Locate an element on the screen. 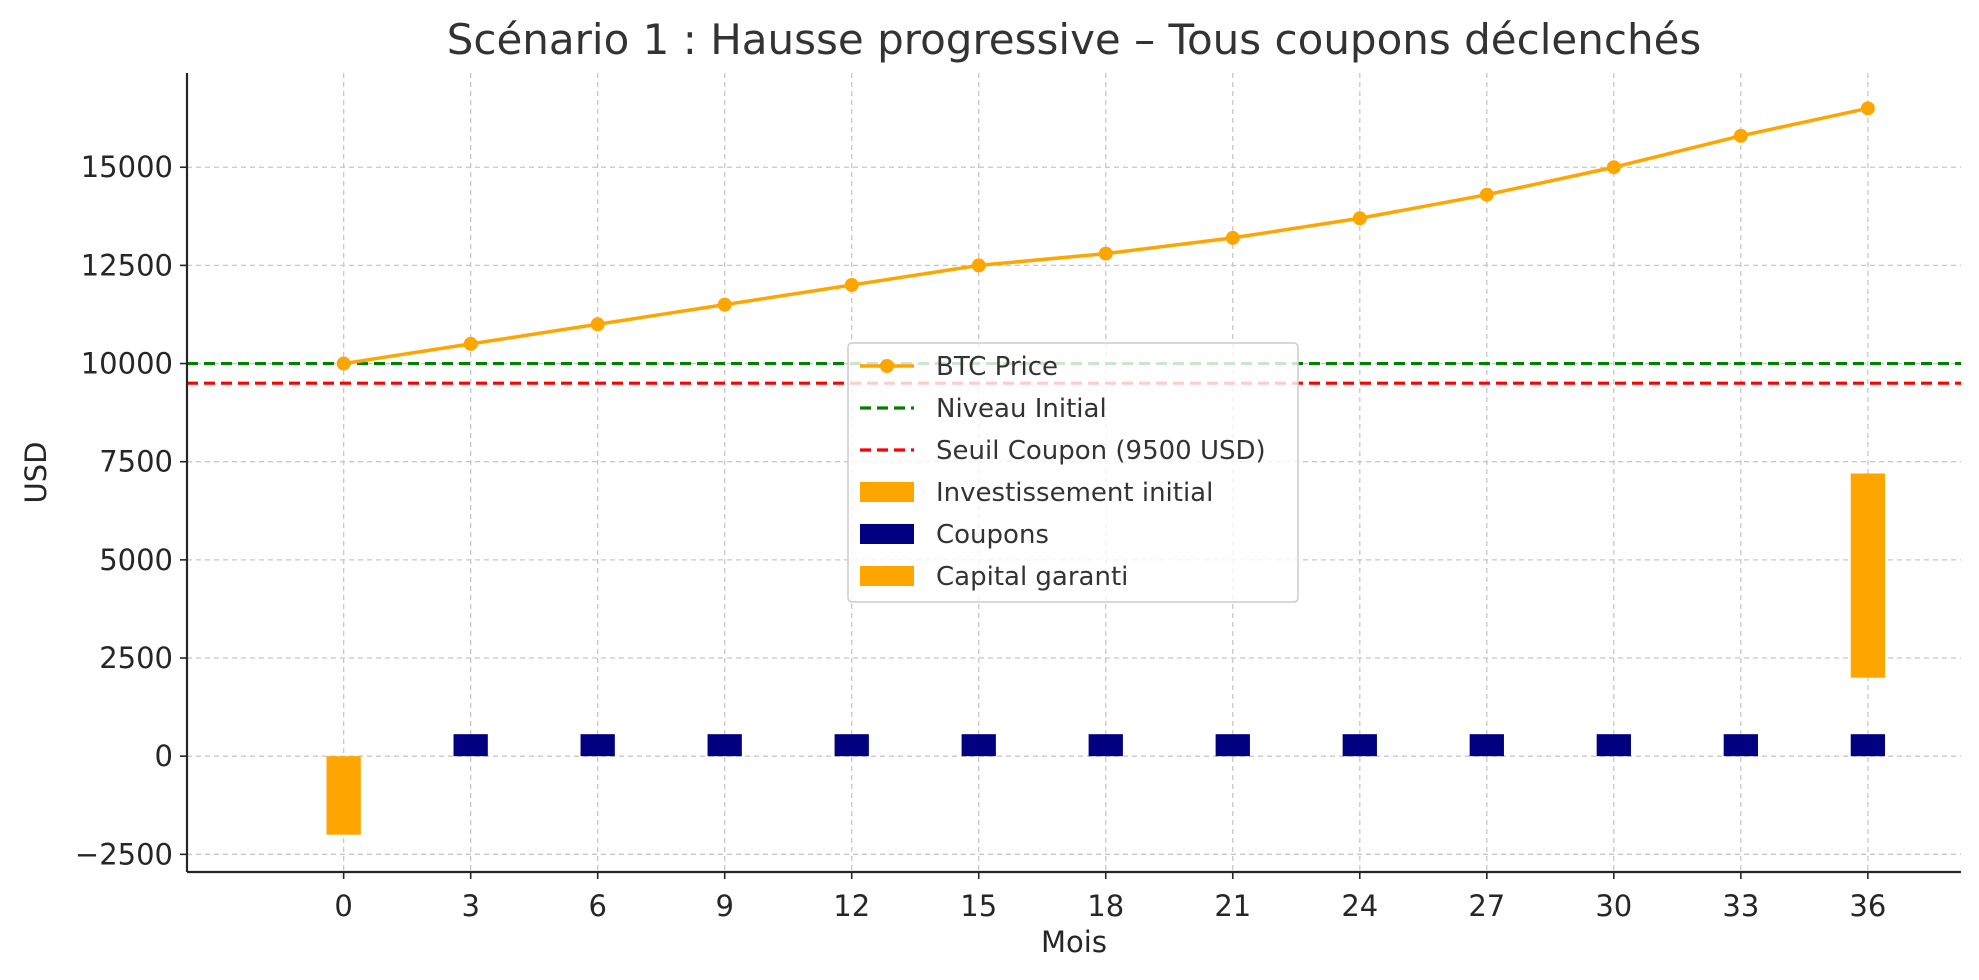  x-tick-label: 3 is located at coordinates (470, 906).